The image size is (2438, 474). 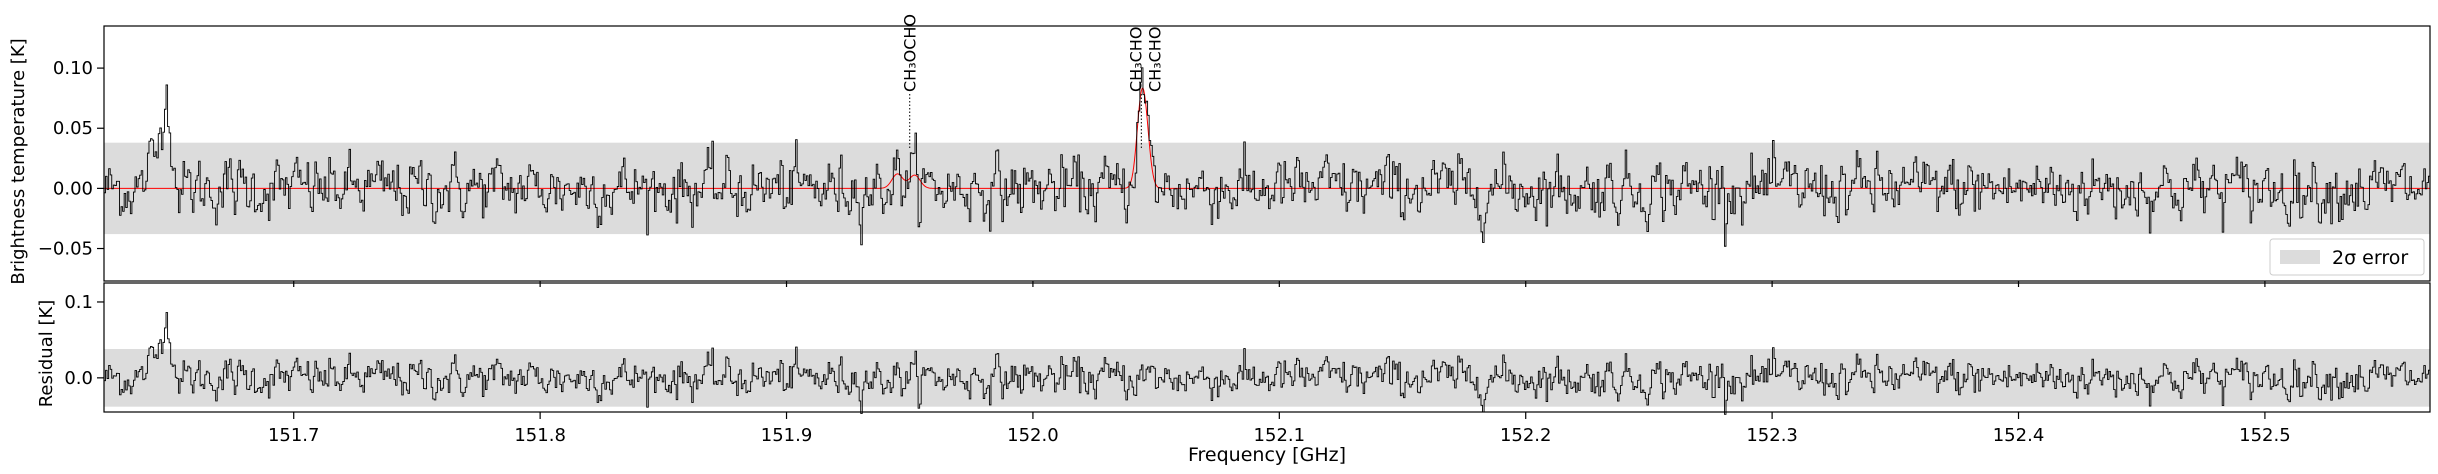 I want to click on bottom-y-axis: 0.0 0.1, so click(x=84, y=340).